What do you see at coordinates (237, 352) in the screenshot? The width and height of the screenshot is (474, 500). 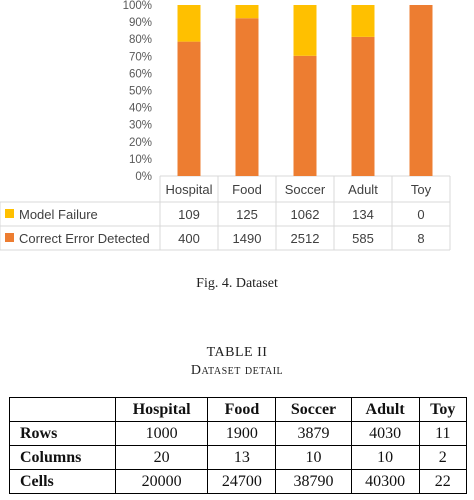 I see `table-title: TABLE II` at bounding box center [237, 352].